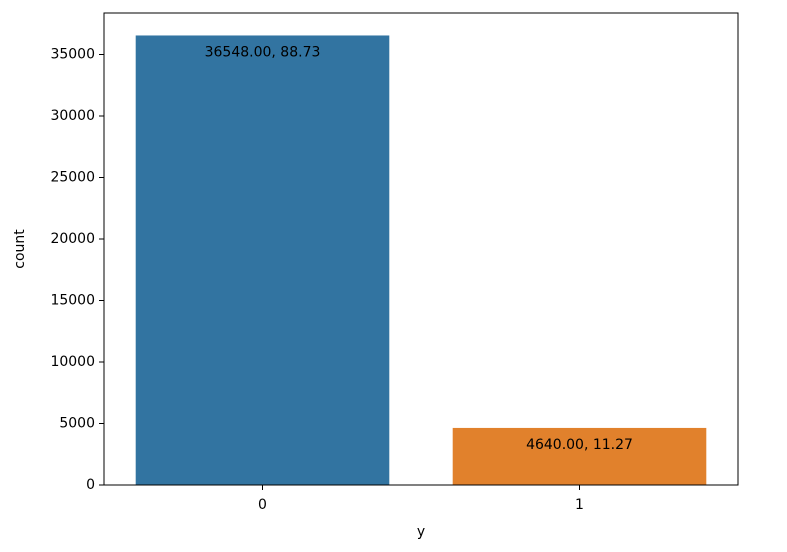  What do you see at coordinates (20, 249) in the screenshot?
I see `y-axis-label: count` at bounding box center [20, 249].